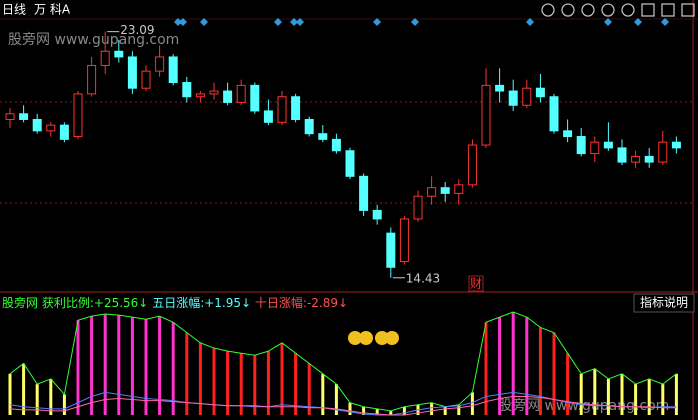 This screenshot has width=698, height=420. Describe the element at coordinates (373, 338) in the screenshot. I see `coin-icons` at that location.